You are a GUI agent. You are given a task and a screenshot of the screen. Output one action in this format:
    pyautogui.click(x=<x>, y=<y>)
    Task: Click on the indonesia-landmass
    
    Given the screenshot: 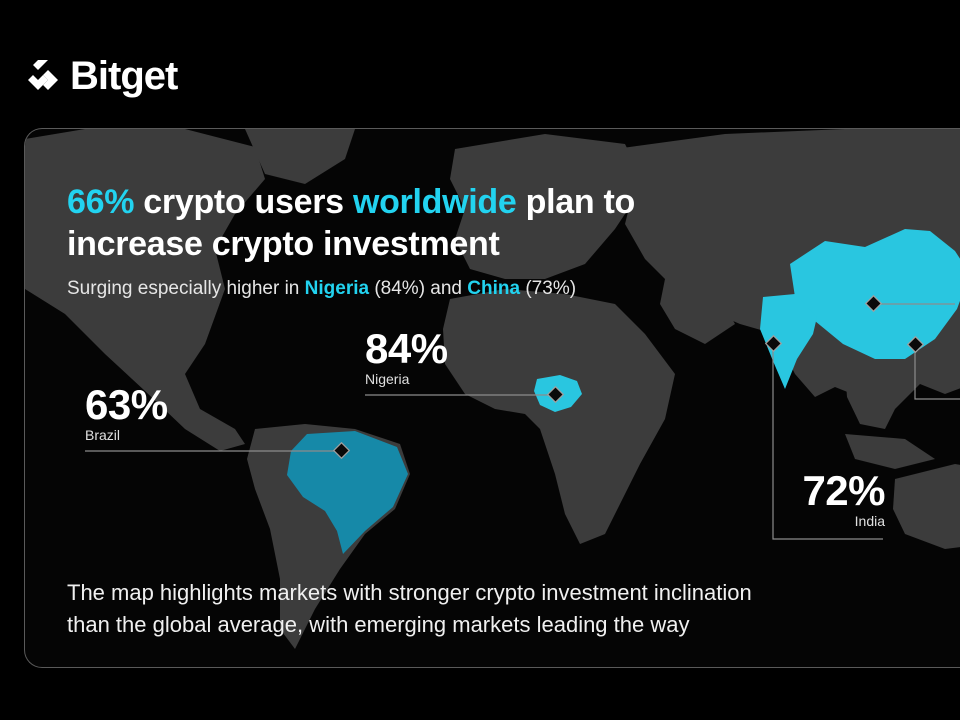 What is the action you would take?
    pyautogui.click(x=890, y=451)
    